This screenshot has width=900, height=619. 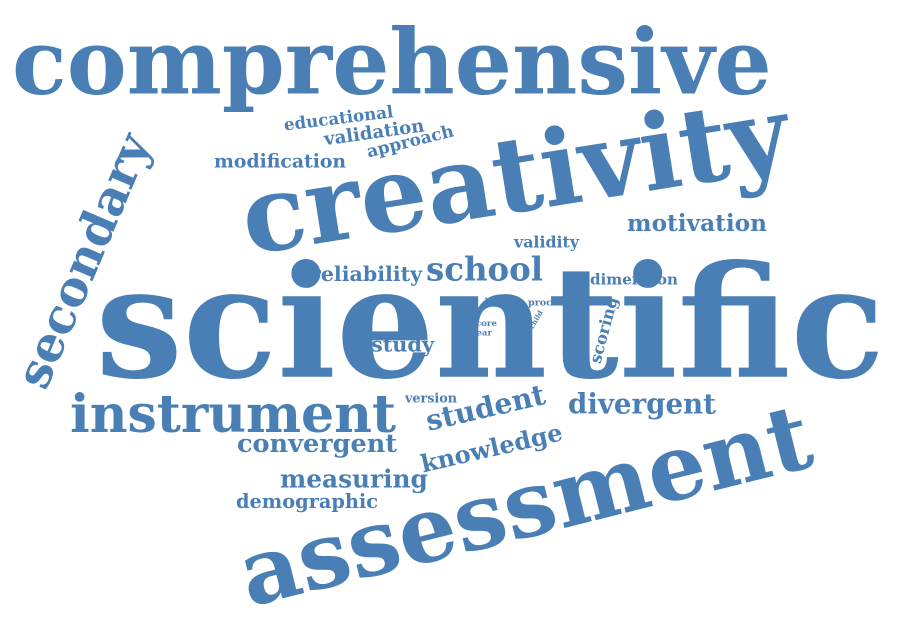 I want to click on word-clear: clear, so click(x=480, y=332).